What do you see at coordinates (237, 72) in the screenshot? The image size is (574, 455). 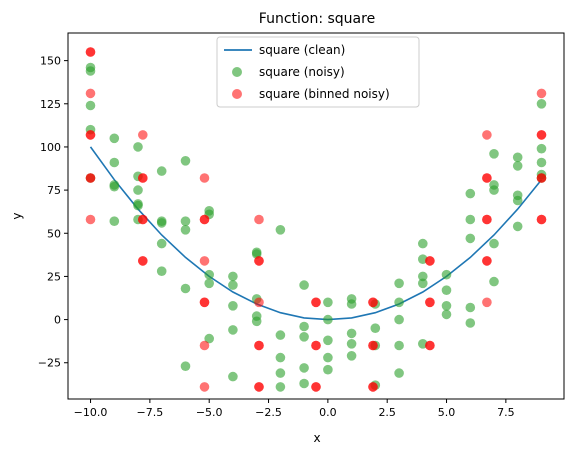 I see `legend-swatch-noisy` at bounding box center [237, 72].